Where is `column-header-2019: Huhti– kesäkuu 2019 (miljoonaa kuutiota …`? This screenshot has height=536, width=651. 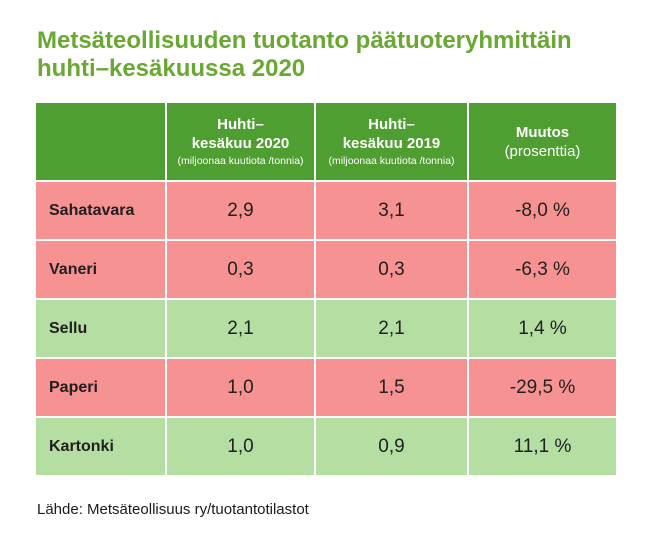 column-header-2019: Huhti– kesäkuu 2019 (miljoonaa kuutiota … is located at coordinates (391, 141).